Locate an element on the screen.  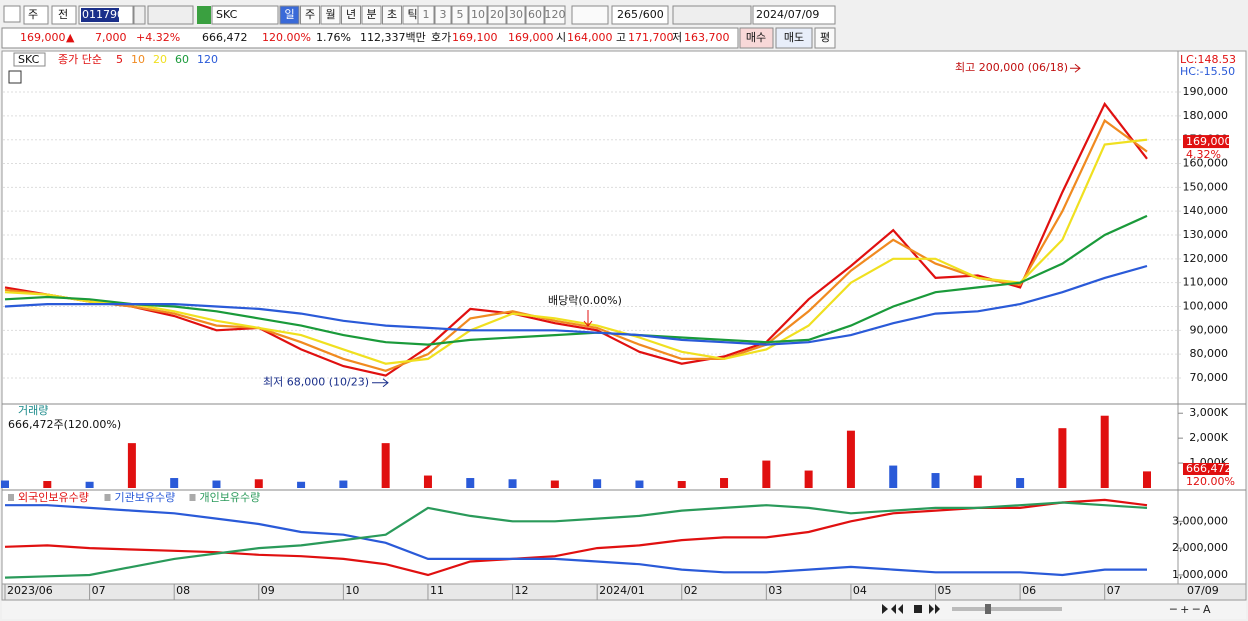
new-badge is located at coordinates (204, 15).